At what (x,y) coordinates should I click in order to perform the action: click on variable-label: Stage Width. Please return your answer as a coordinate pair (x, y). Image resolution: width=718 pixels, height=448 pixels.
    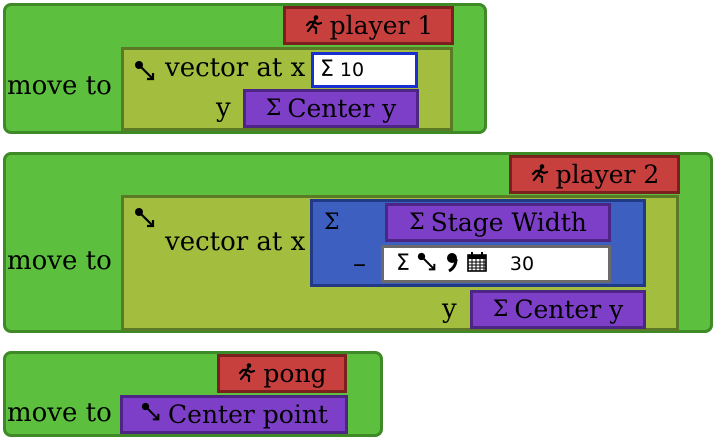
    Looking at the image, I should click on (508, 222).